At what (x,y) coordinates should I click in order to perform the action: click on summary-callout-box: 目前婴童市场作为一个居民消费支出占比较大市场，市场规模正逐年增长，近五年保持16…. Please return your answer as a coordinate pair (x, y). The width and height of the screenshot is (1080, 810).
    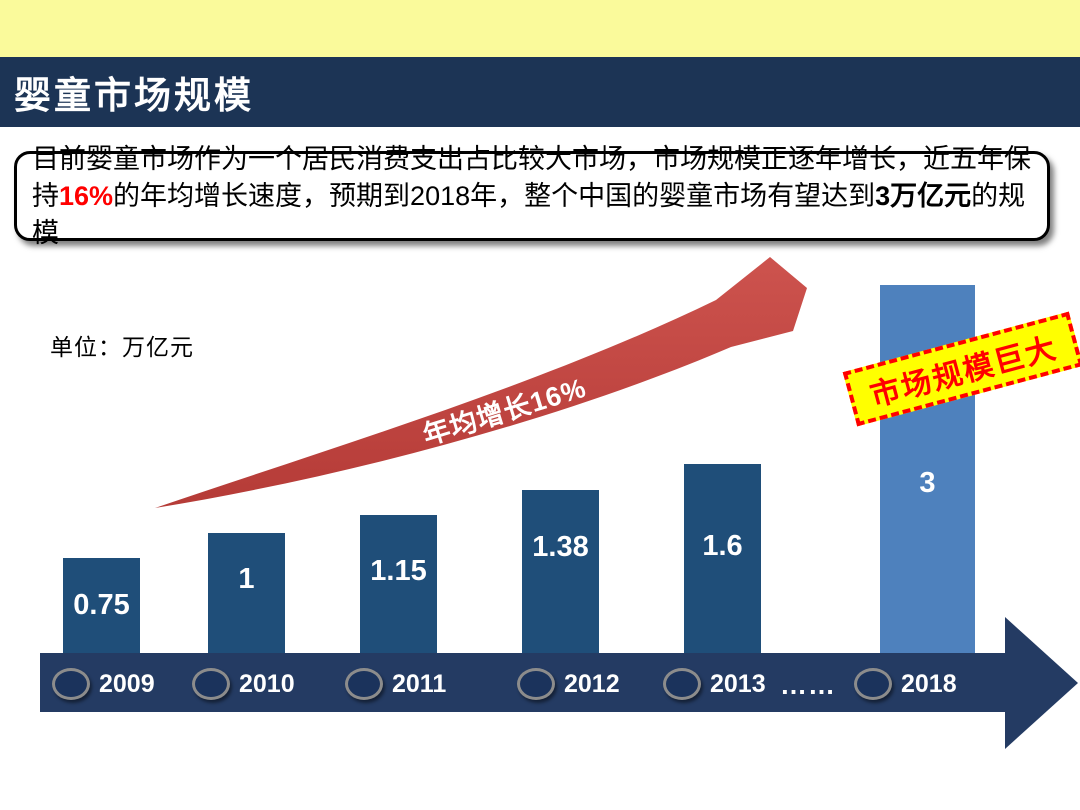
    Looking at the image, I should click on (532, 196).